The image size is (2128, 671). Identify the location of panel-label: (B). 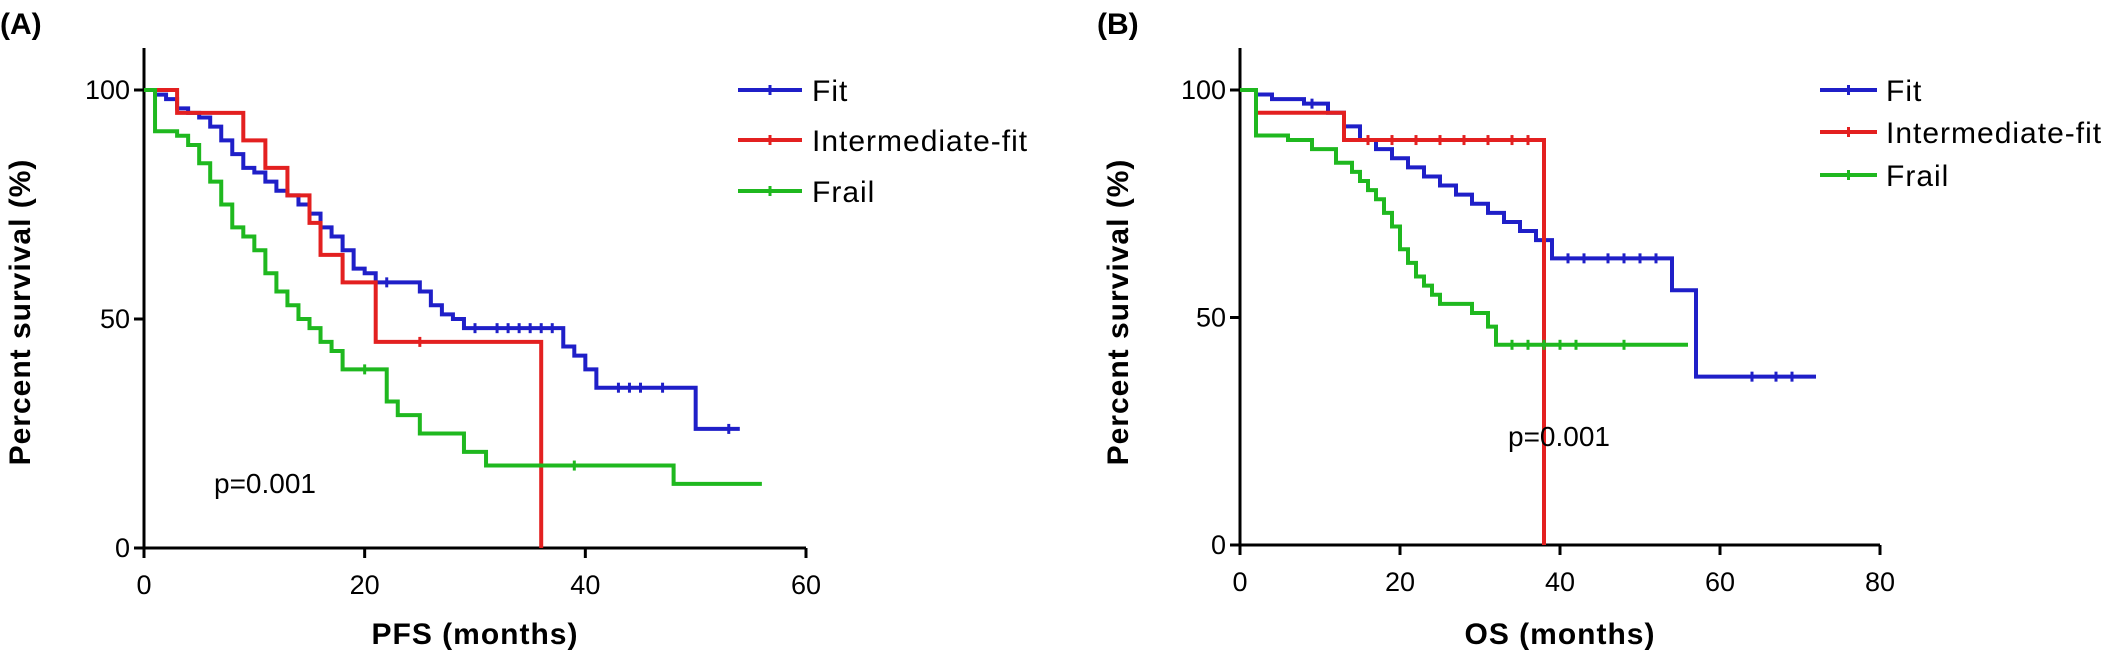
(1118, 24).